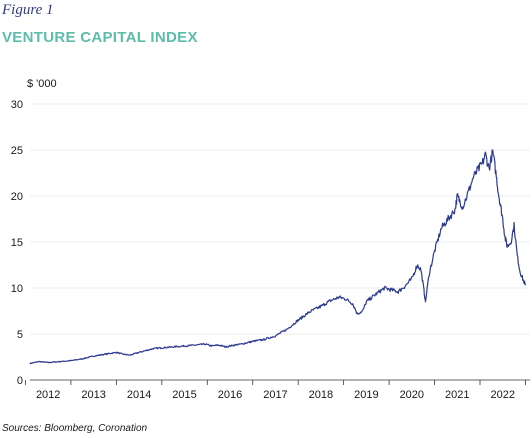 The width and height of the screenshot is (532, 438). I want to click on x-tick-label-2020: 2020, so click(412, 395).